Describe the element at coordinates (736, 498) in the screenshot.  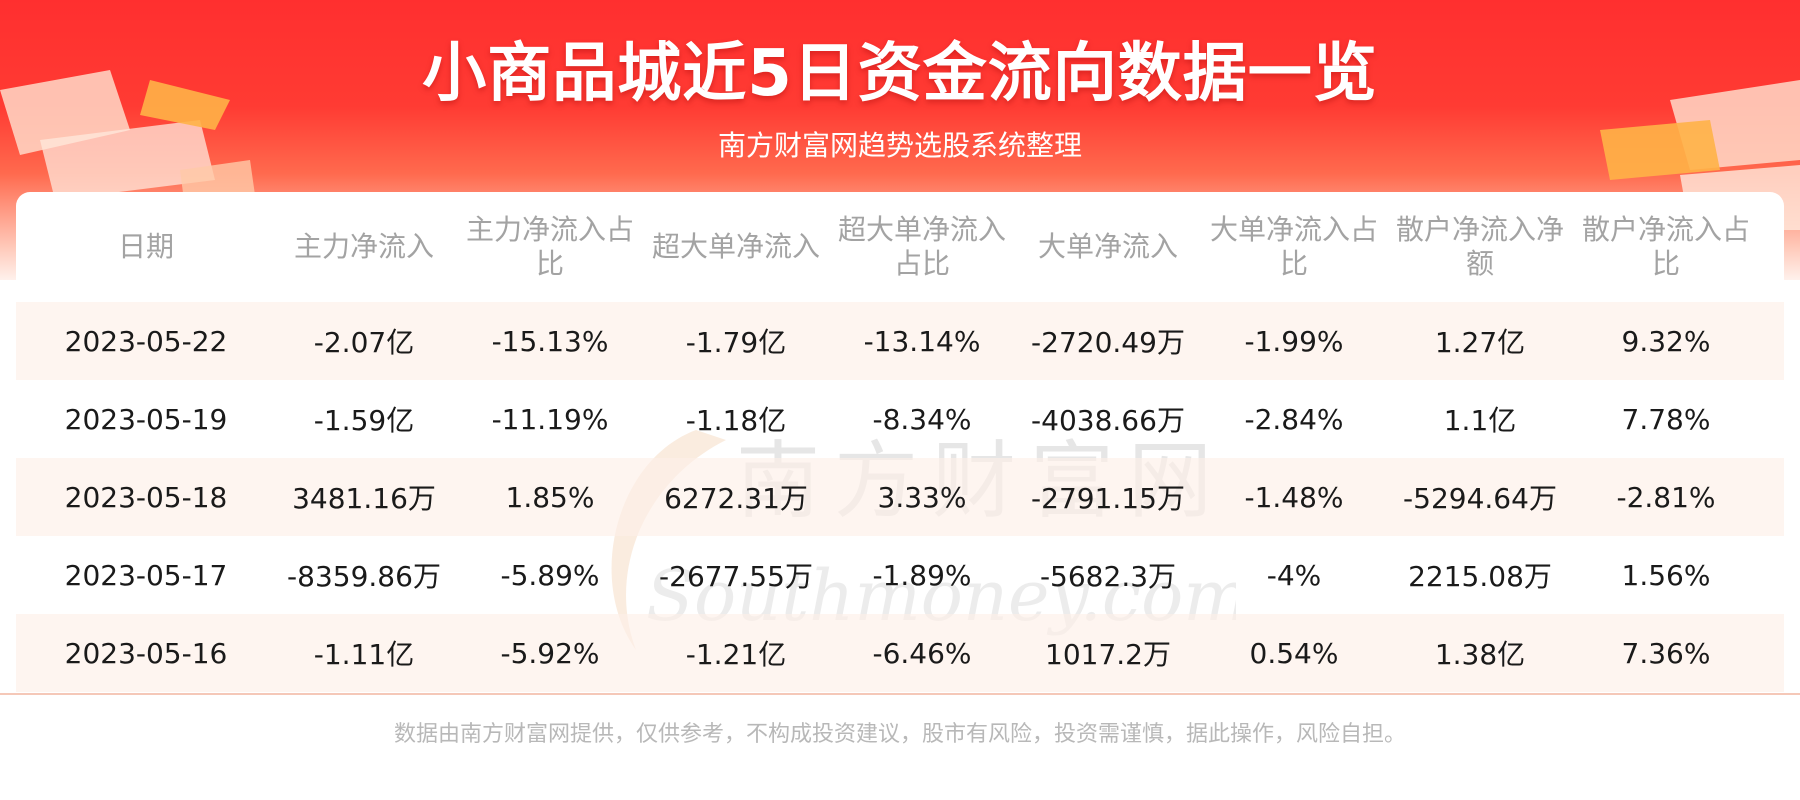
I see `cell-super-large-net-inflow: 6272.31万` at that location.